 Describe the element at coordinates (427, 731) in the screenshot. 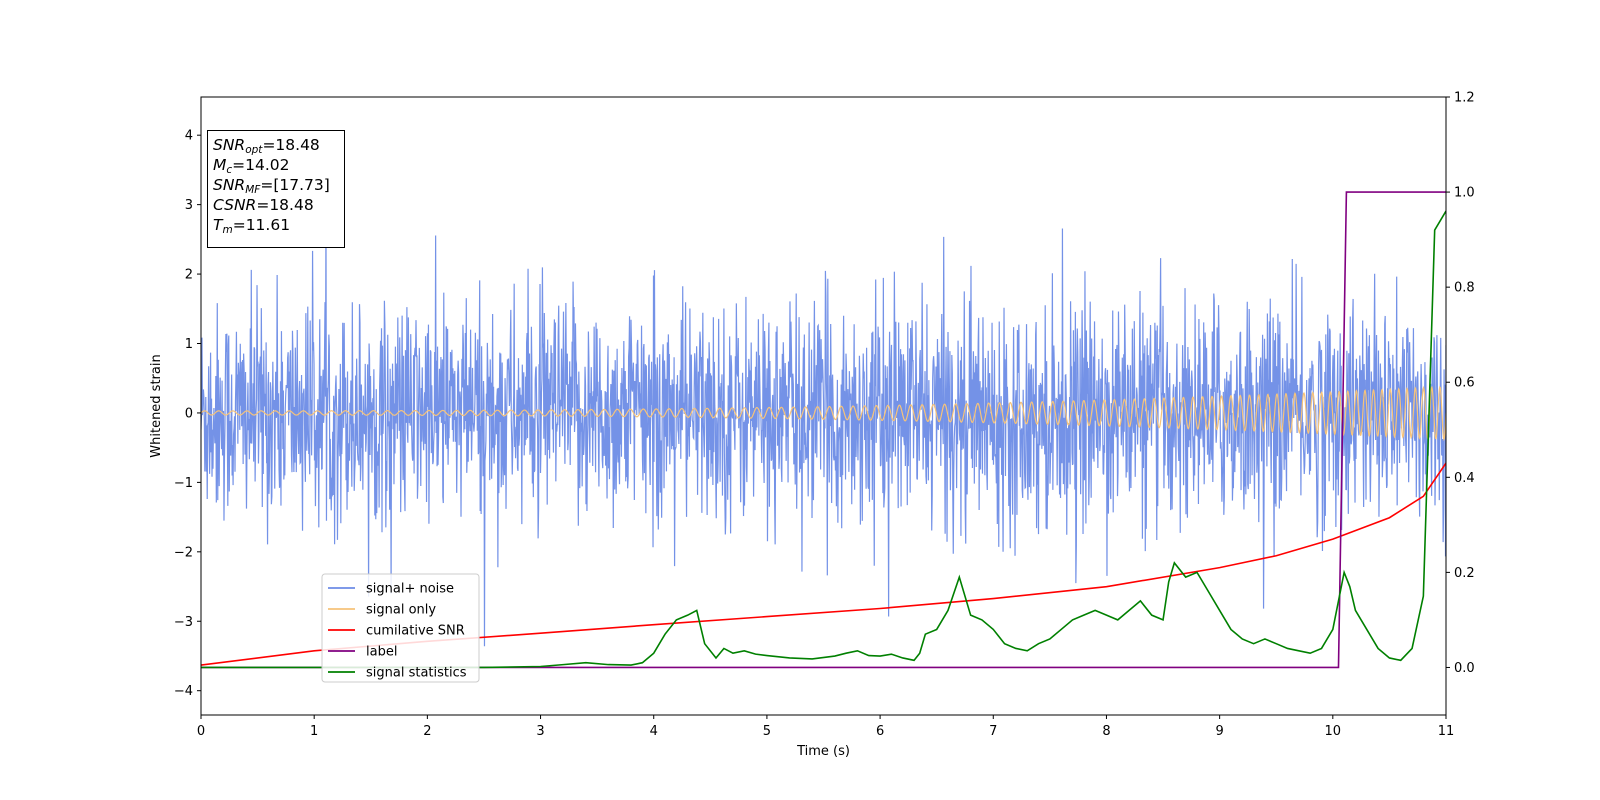

I see `x-tick-label: 2` at that location.